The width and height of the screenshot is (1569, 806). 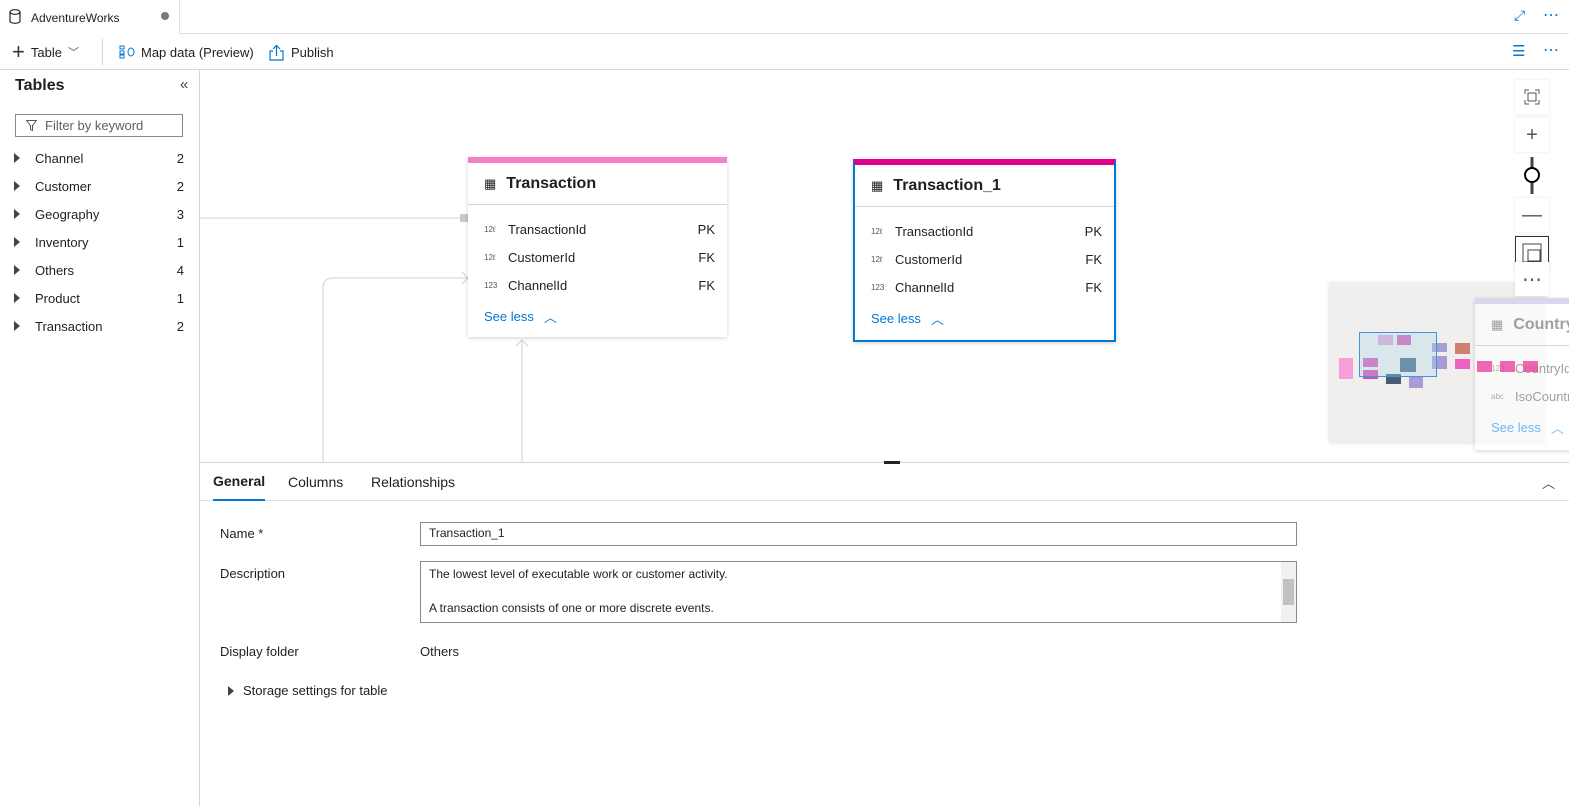 I want to click on storage-settings-toggle: Storage settings for table, so click(x=308, y=690).